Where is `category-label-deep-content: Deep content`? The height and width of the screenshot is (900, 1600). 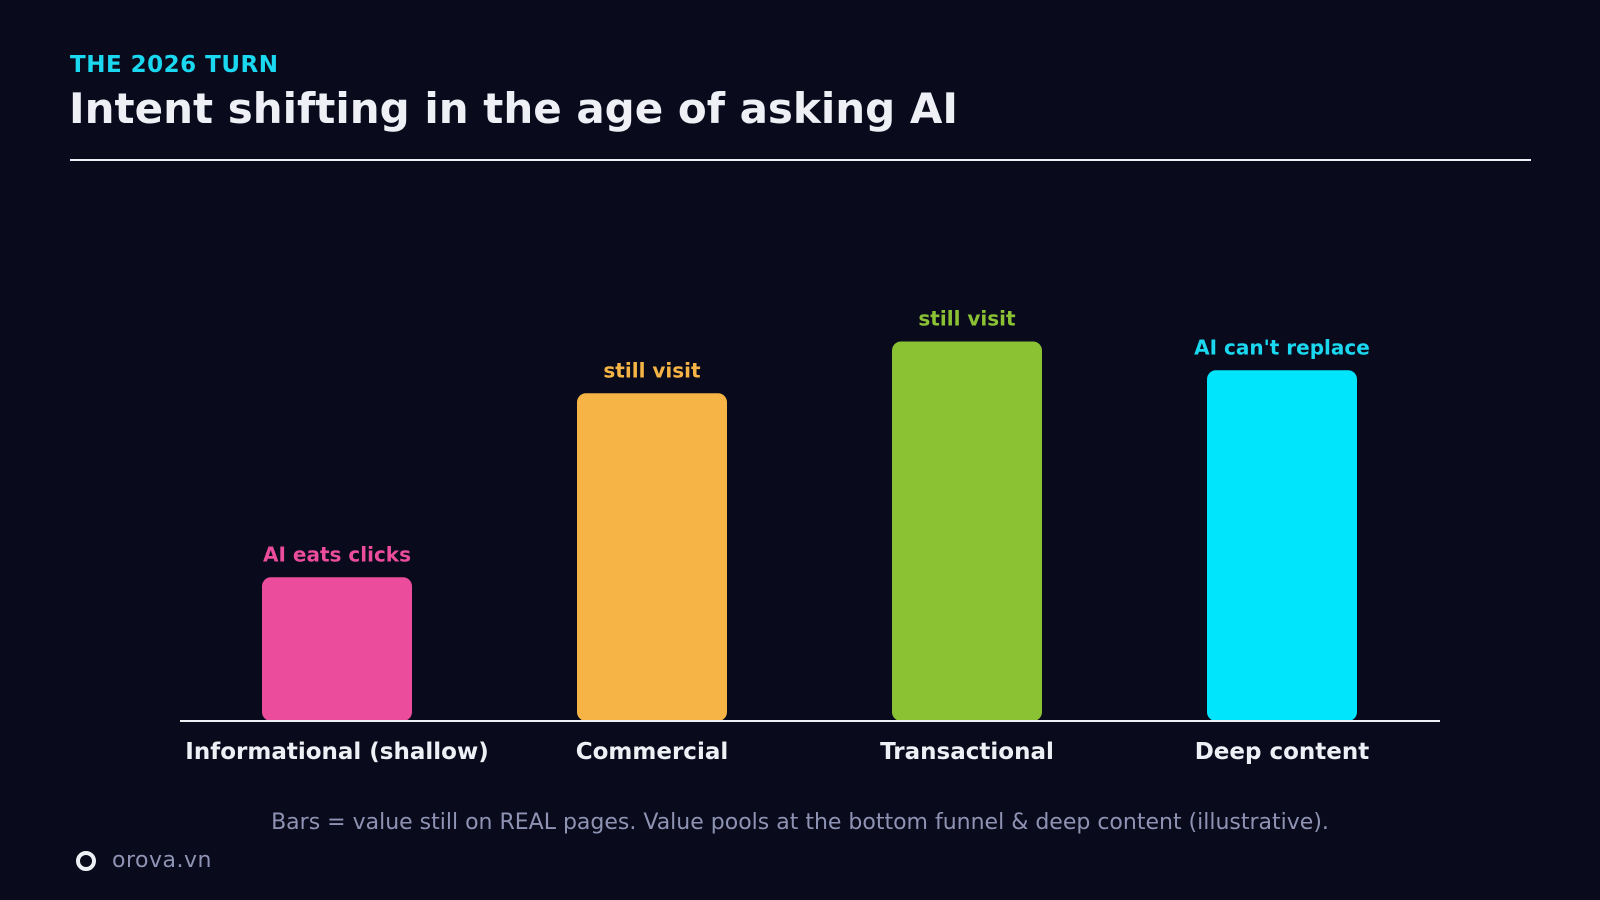 category-label-deep-content: Deep content is located at coordinates (1282, 752).